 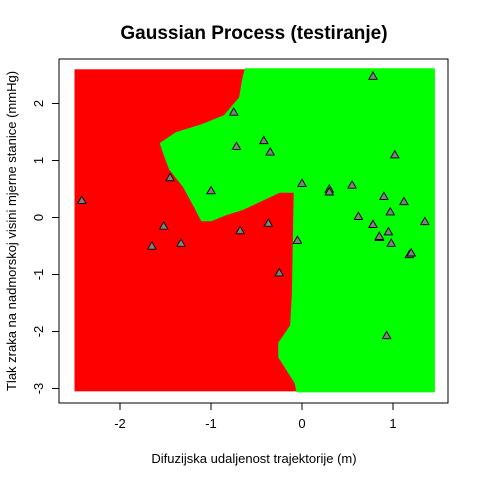 I want to click on y-tick-label: -1, so click(x=38, y=275).